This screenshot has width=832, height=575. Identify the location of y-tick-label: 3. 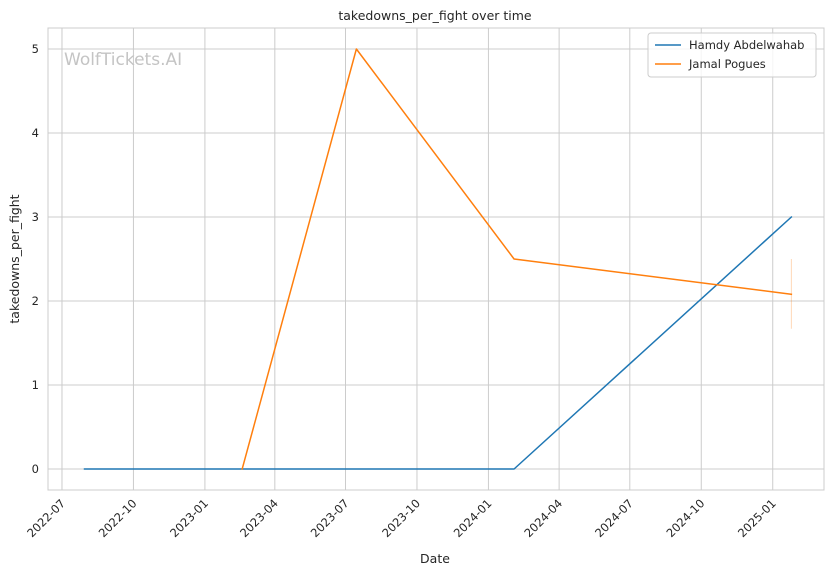
(35, 217).